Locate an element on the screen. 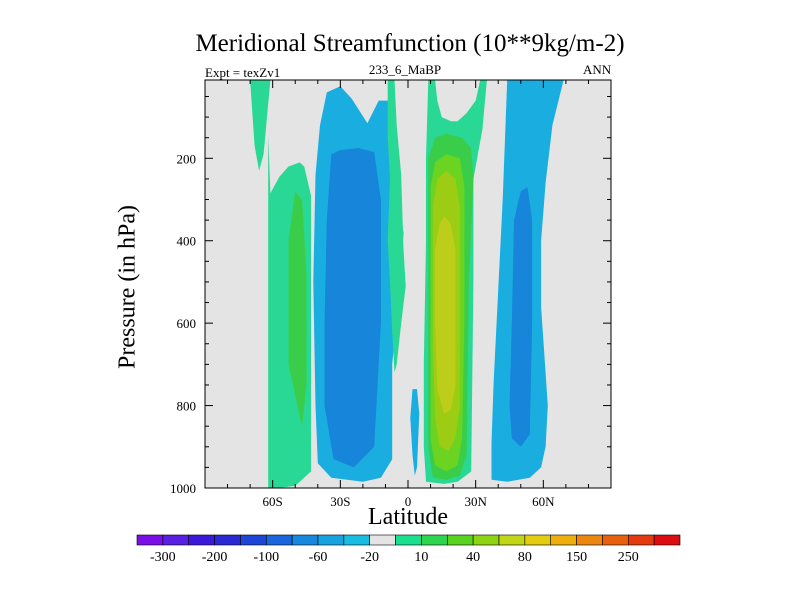 The image size is (800, 600). x-tick-label: 60N is located at coordinates (543, 501).